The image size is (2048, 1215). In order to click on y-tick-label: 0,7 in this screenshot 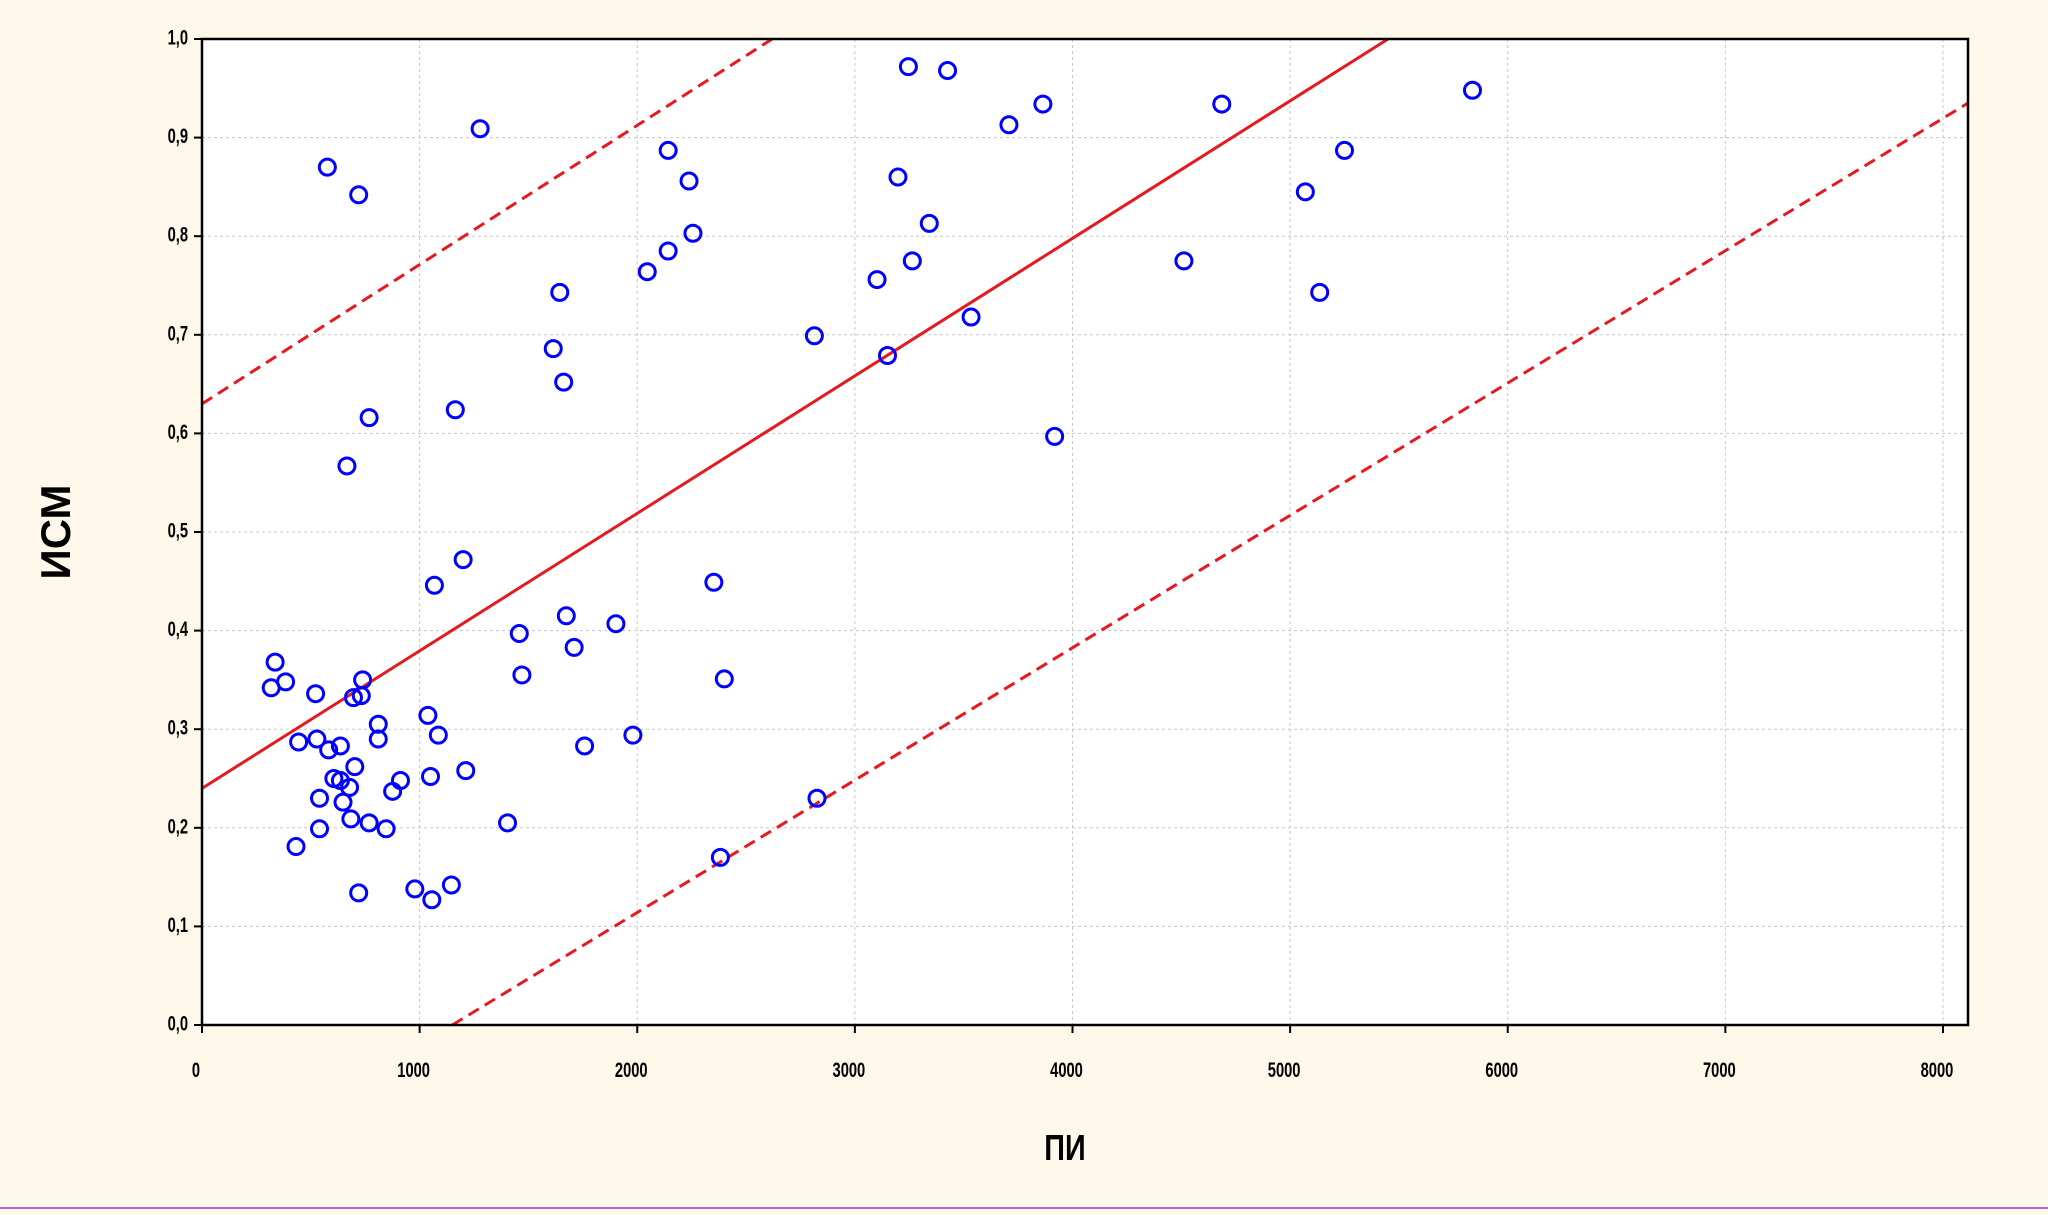, I will do `click(178, 333)`.